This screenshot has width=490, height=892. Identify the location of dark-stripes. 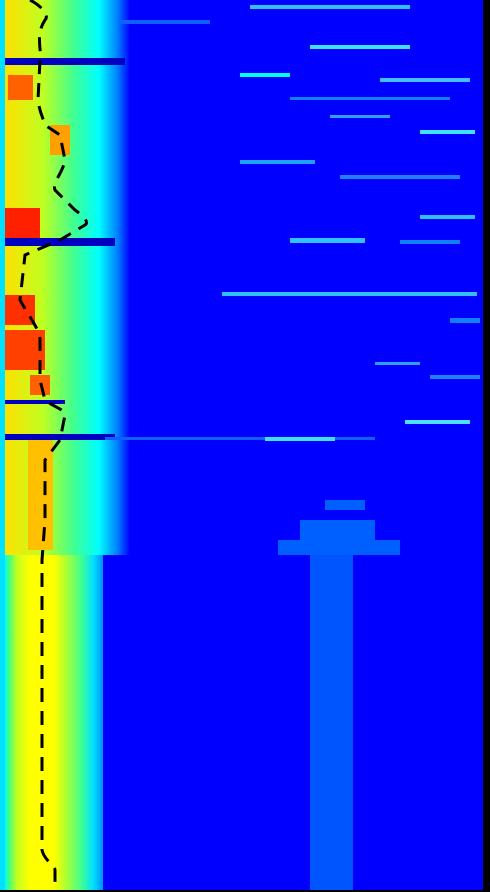
(65, 249).